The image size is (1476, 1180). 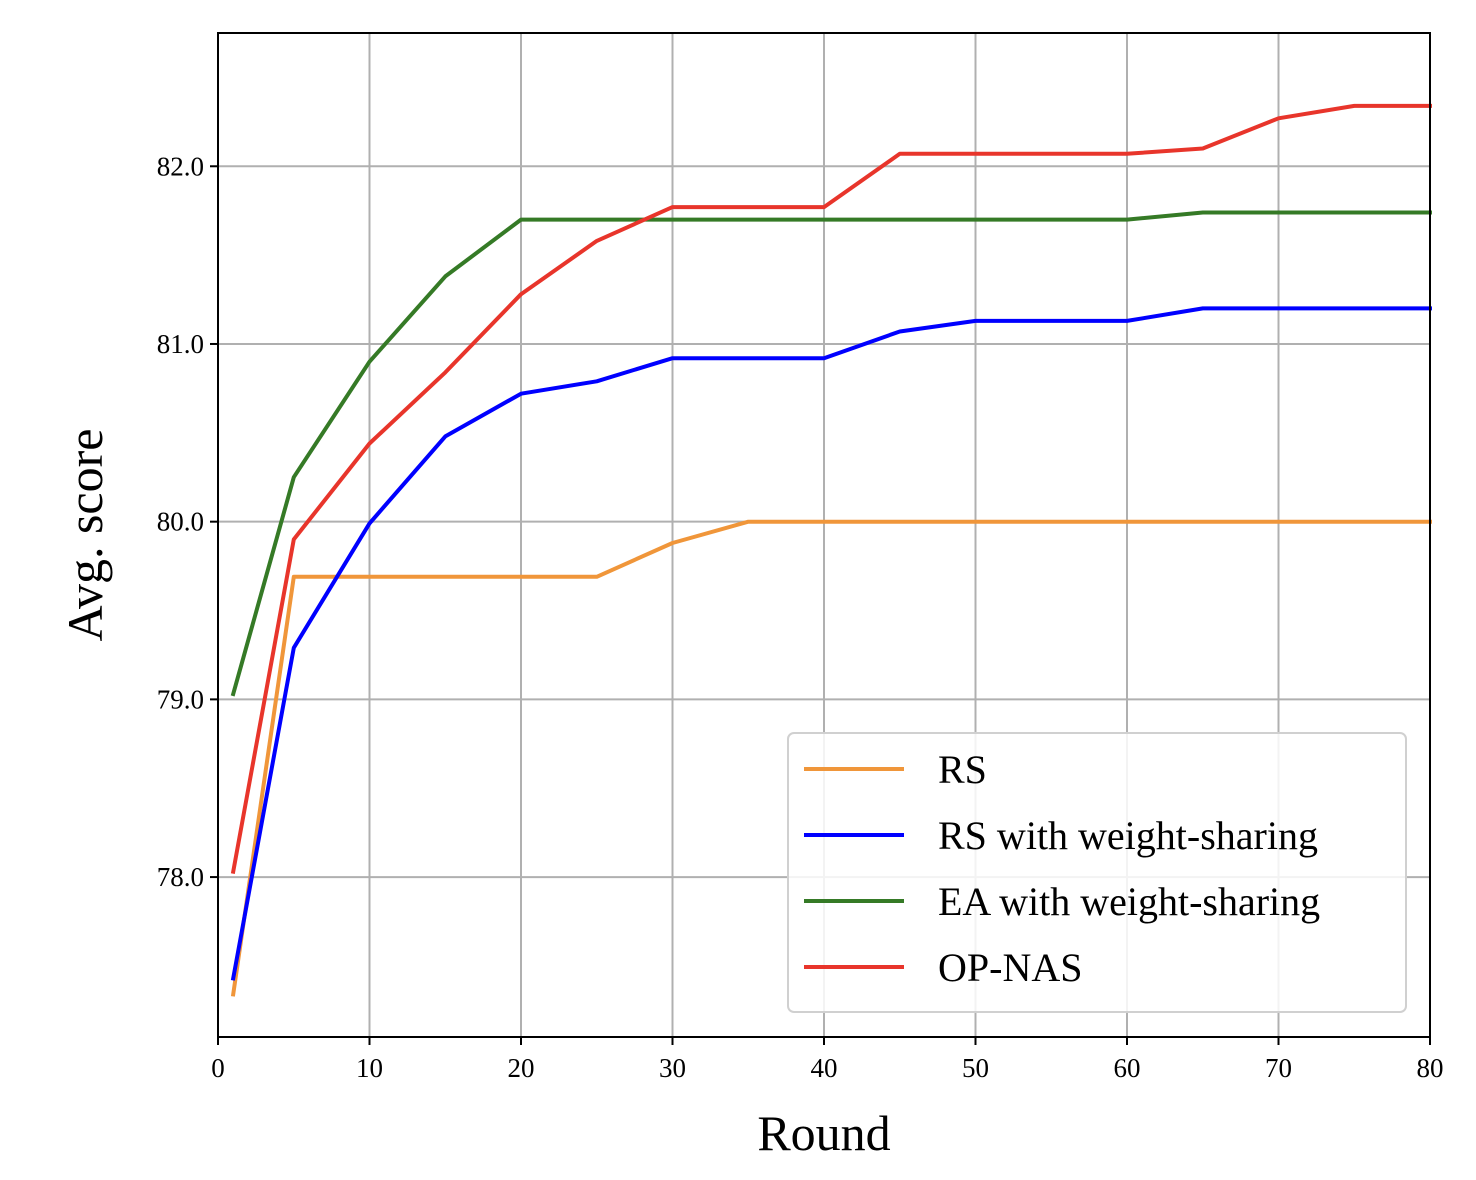 I want to click on x-tick-label: 0, so click(x=218, y=1068).